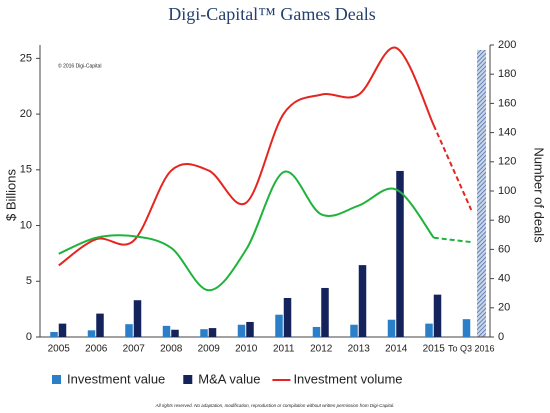 This screenshot has height=413, width=550. What do you see at coordinates (507, 133) in the screenshot?
I see `y2-tick-label: 140` at bounding box center [507, 133].